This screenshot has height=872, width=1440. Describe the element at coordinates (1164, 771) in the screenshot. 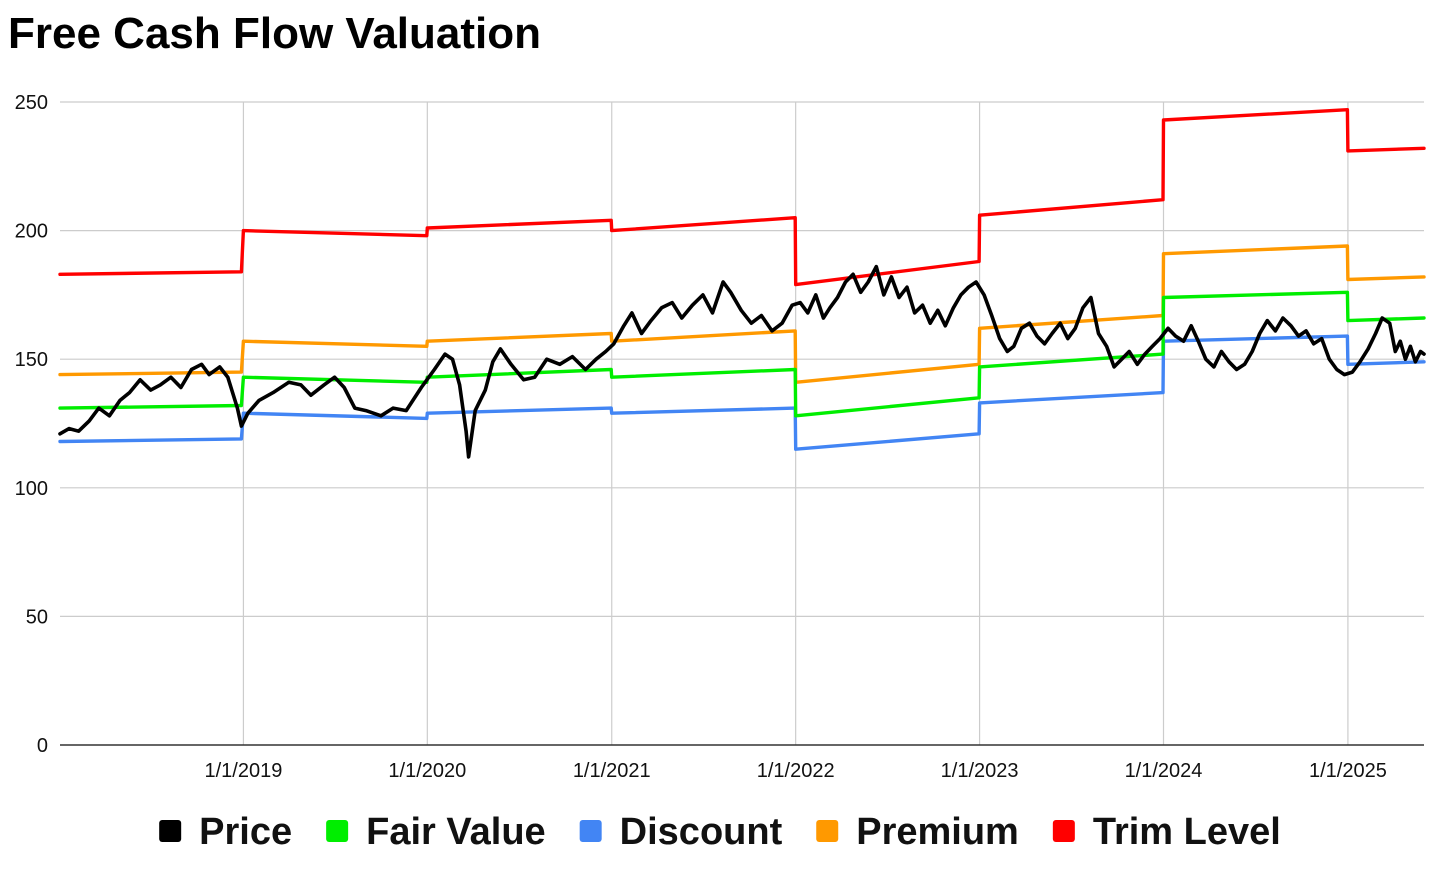

I see `x-tick-label: 1/1/2024` at that location.